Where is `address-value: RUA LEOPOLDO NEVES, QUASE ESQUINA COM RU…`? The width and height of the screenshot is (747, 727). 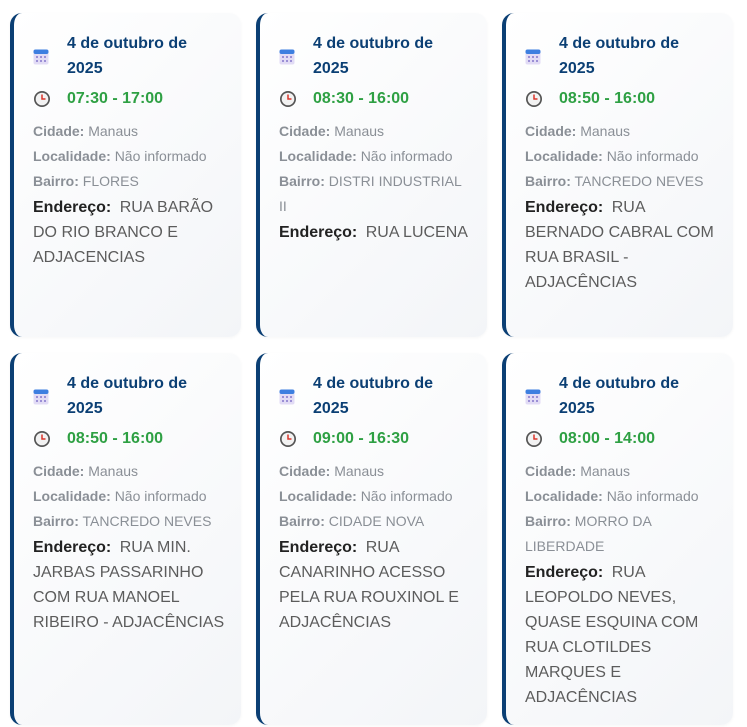 address-value: RUA LEOPOLDO NEVES, QUASE ESQUINA COM RU… is located at coordinates (612, 635).